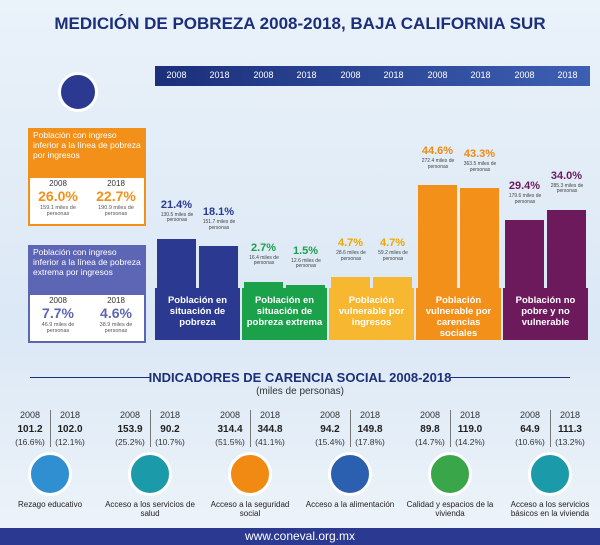 The height and width of the screenshot is (545, 600). What do you see at coordinates (530, 442) in the screenshot?
I see `indicator-share: (10.6%)` at bounding box center [530, 442].